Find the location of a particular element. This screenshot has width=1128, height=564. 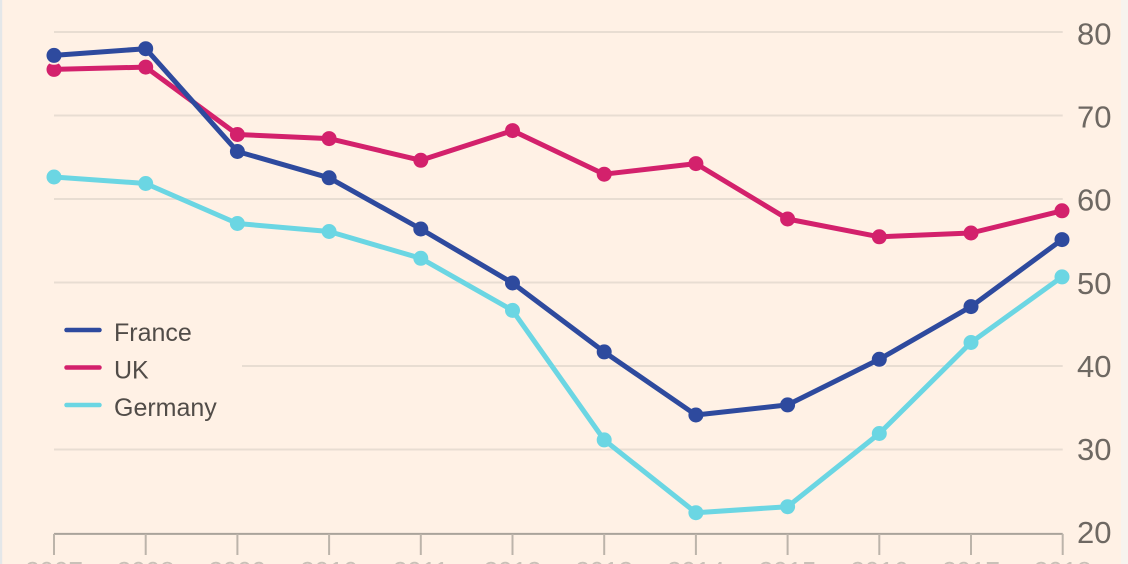

svg-text: 2011 is located at coordinates (421, 560).